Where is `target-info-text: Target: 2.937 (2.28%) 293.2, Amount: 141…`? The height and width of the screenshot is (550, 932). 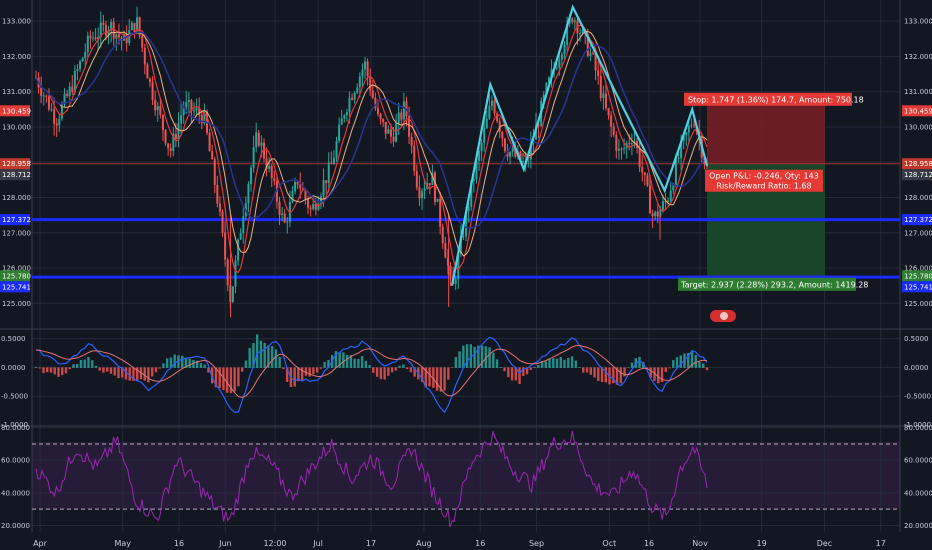
target-info-text: Target: 2.937 (2.28%) 293.2, Amount: 141… is located at coordinates (774, 284).